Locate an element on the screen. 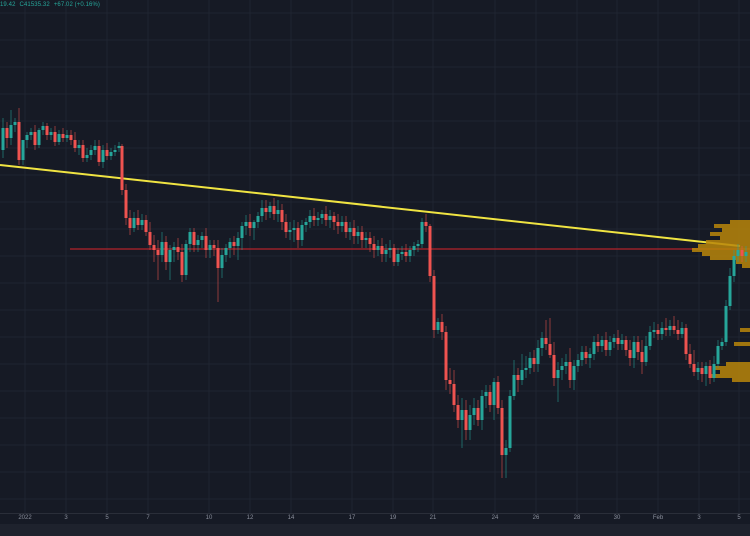 The width and height of the screenshot is (750, 536). ohlc-legend: 19.42 C41535.32 +67.02 (+0.16%) is located at coordinates (52, 5).